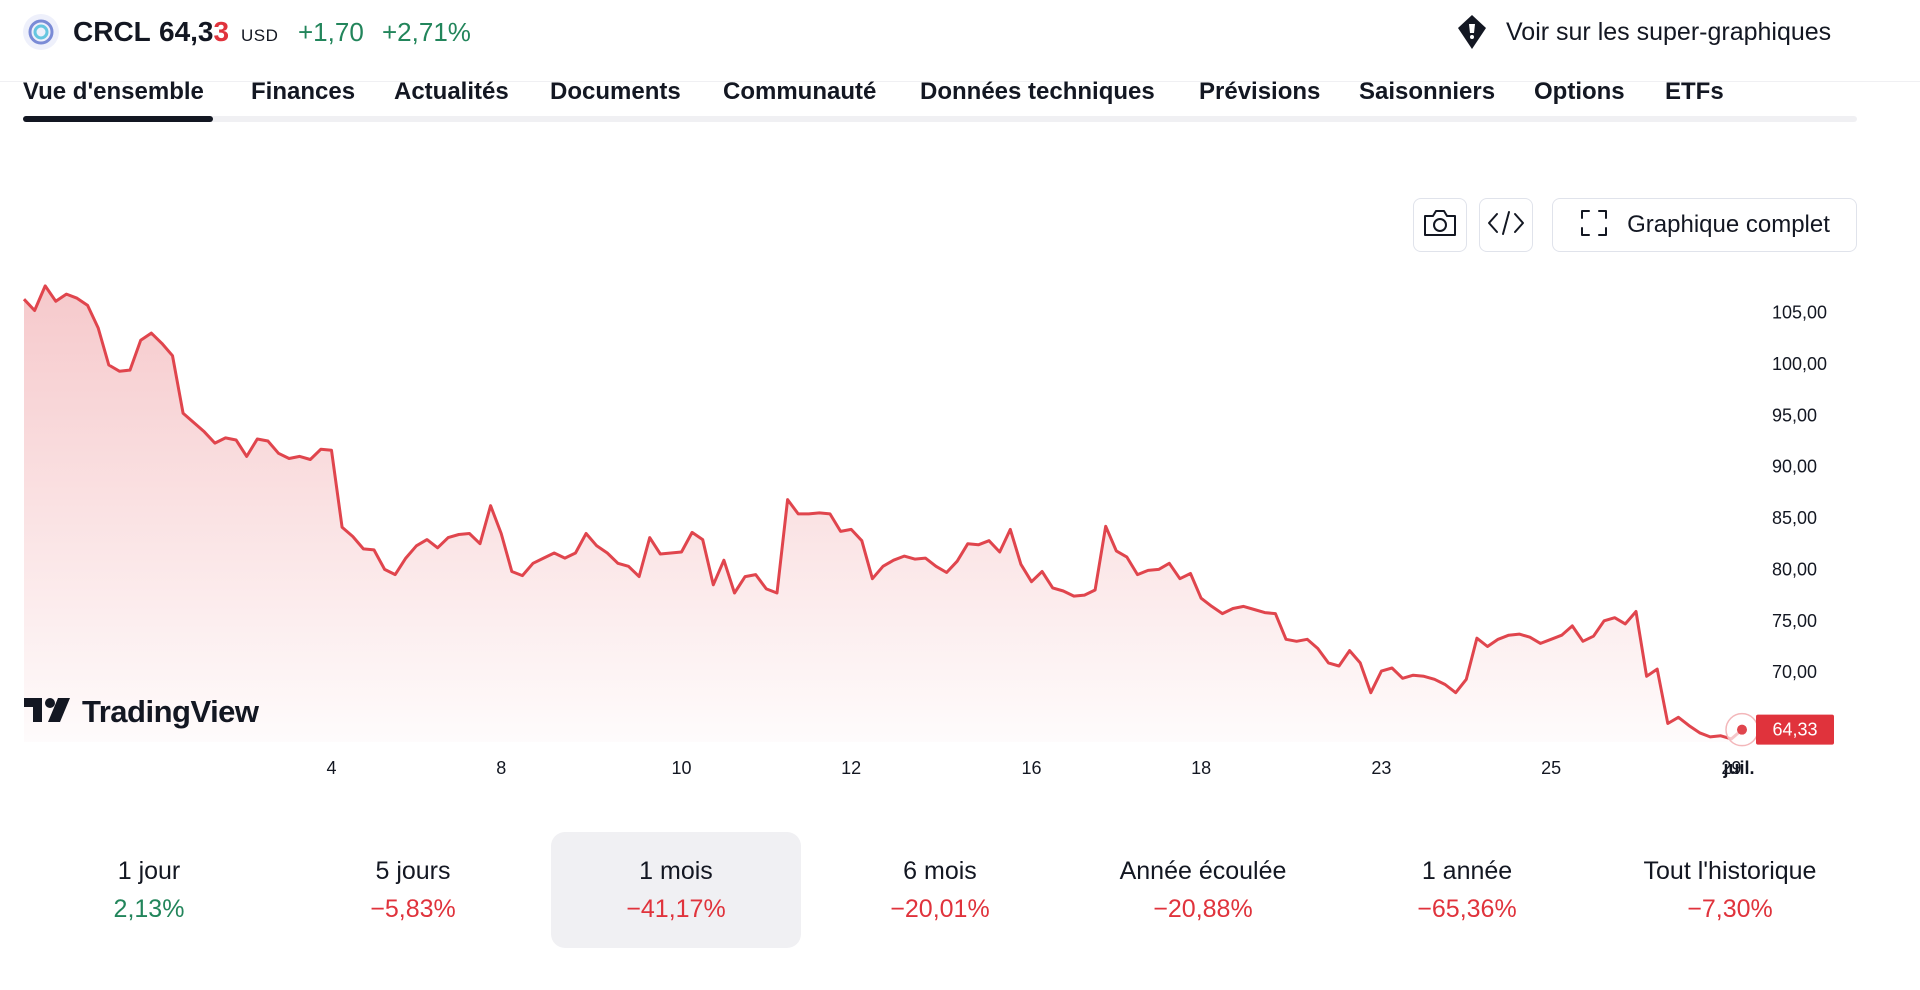 This screenshot has width=1920, height=990. I want to click on y-tick-label: 90,00, so click(1794, 467).